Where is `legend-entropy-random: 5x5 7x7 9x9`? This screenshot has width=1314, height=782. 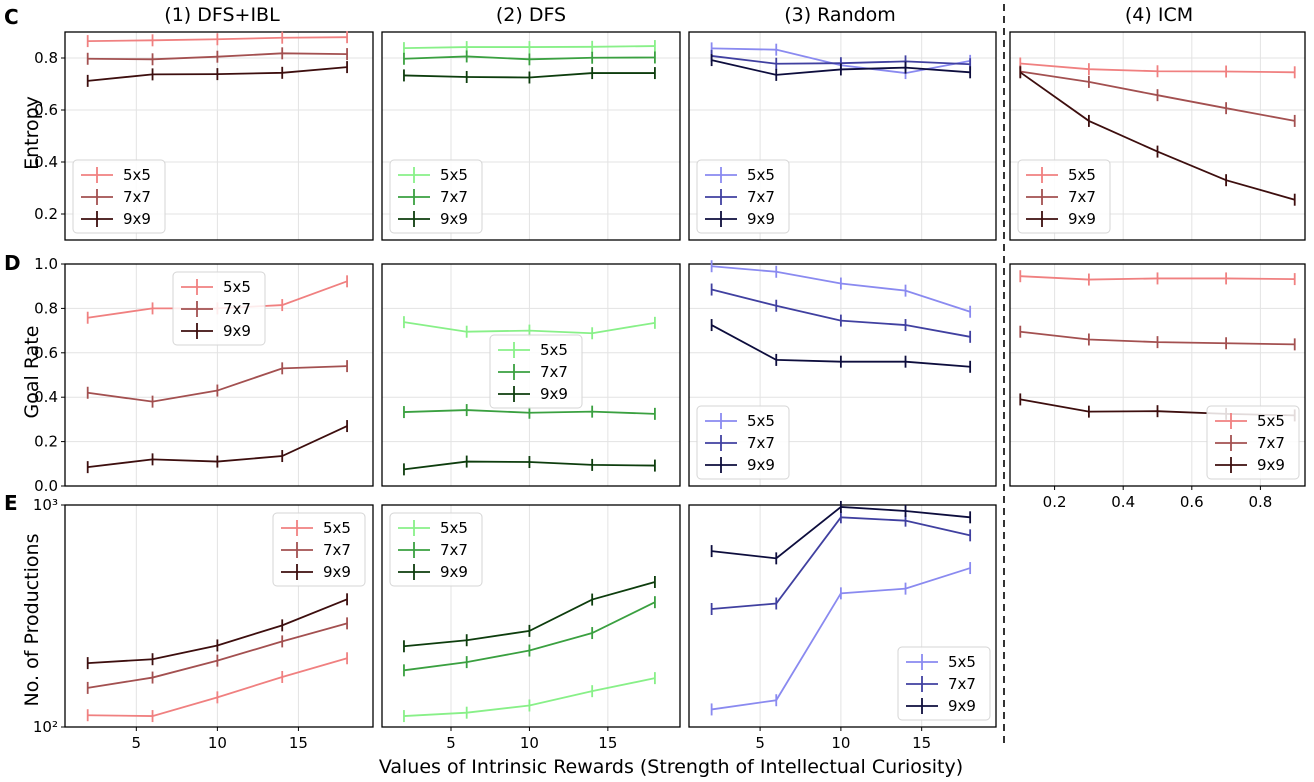 legend-entropy-random: 5x5 7x7 9x9 is located at coordinates (743, 196).